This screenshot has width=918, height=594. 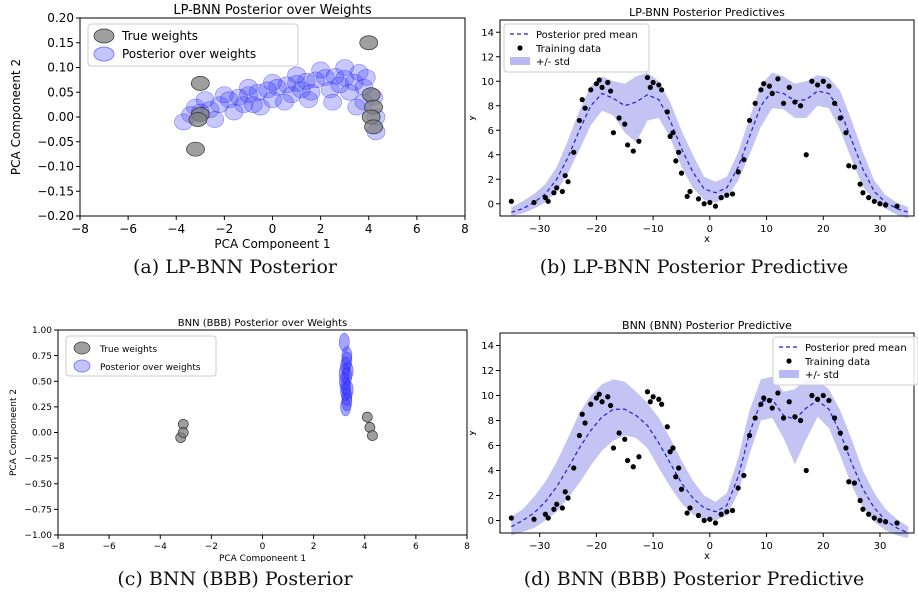 What do you see at coordinates (104, 36) in the screenshot?
I see `legend-true-marker` at bounding box center [104, 36].